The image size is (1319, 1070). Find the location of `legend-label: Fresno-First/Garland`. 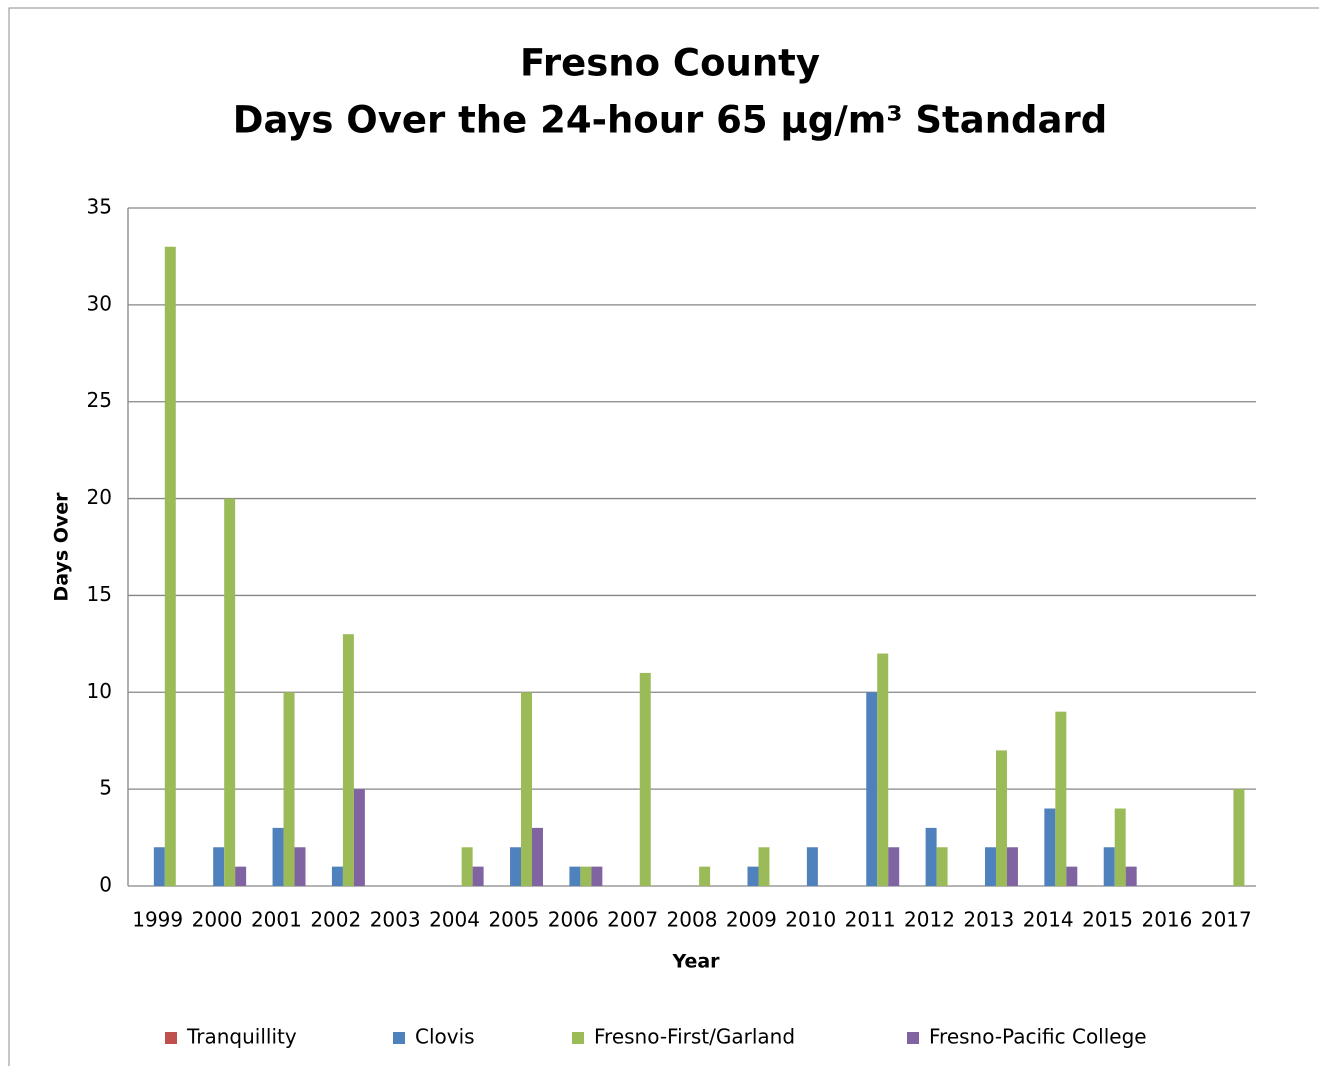

legend-label: Fresno-First/Garland is located at coordinates (694, 1037).